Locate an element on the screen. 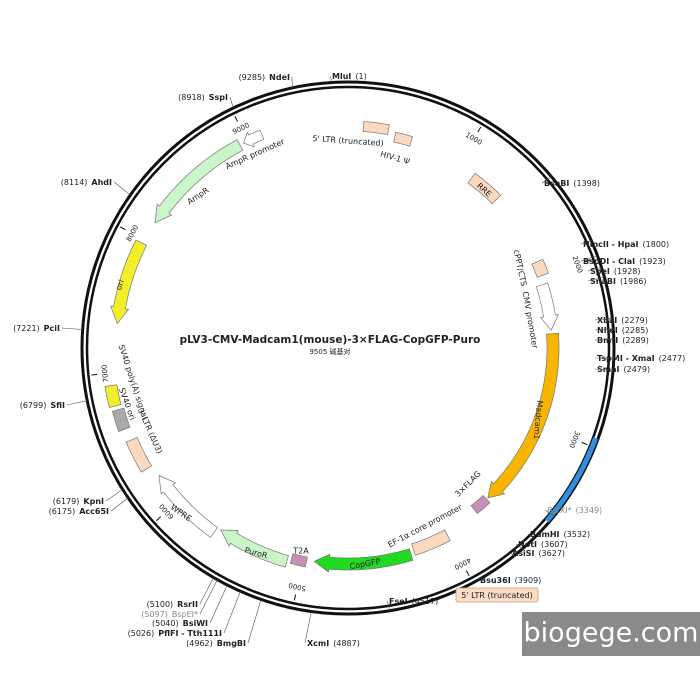  site-position: (8918) is located at coordinates (191, 97).